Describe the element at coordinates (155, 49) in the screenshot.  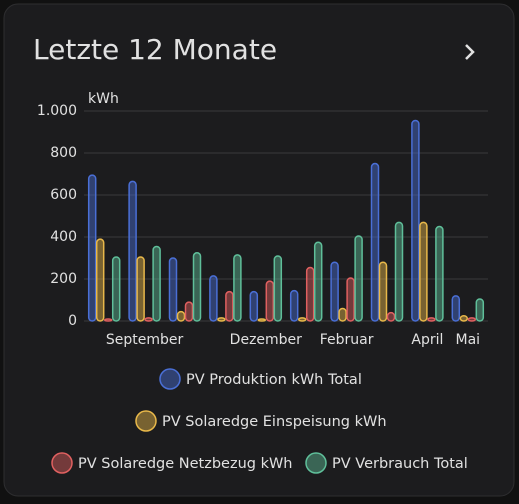
I see `chart-title: Letzte 12 Monate` at that location.